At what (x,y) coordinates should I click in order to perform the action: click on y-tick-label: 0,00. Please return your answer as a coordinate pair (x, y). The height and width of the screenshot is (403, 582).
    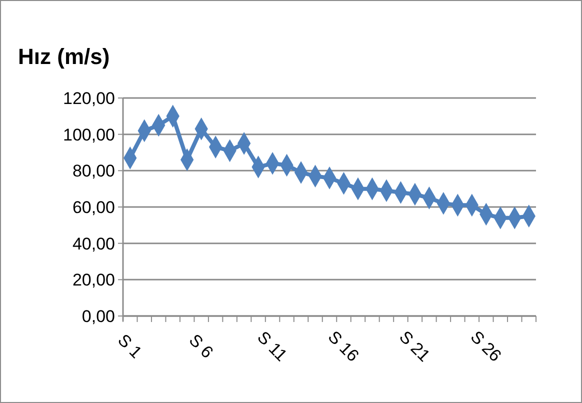
    Looking at the image, I should click on (98, 316).